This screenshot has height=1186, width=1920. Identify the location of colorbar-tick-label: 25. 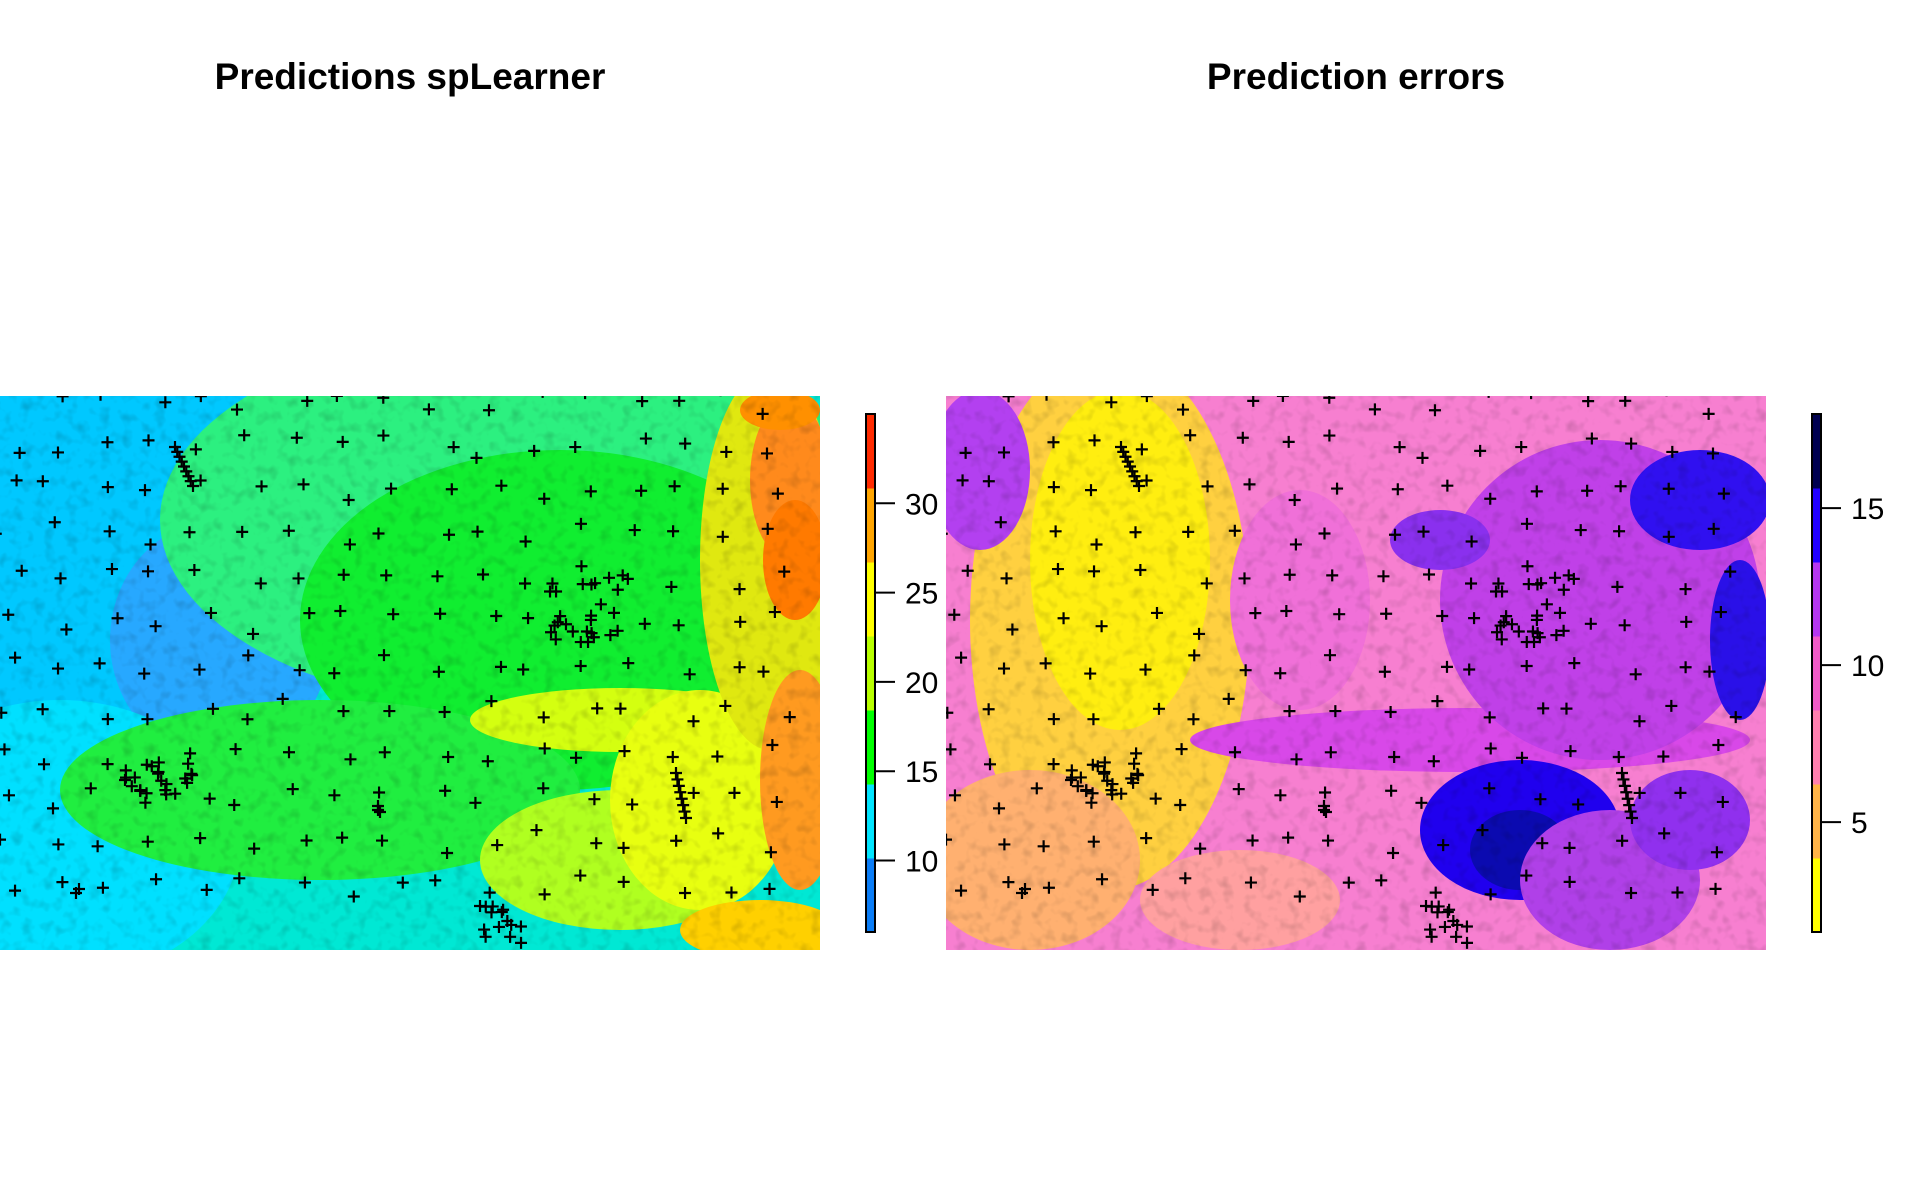
(921, 594).